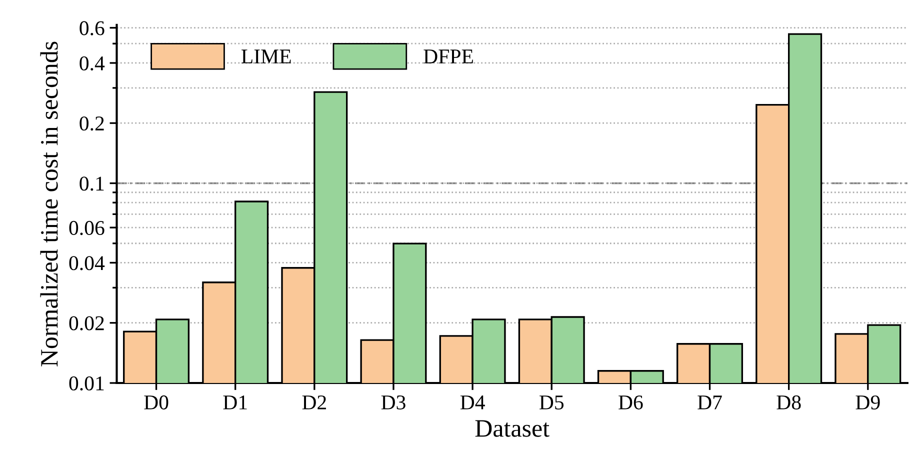  I want to click on y-tick-label: 0.4, so click(92, 63).